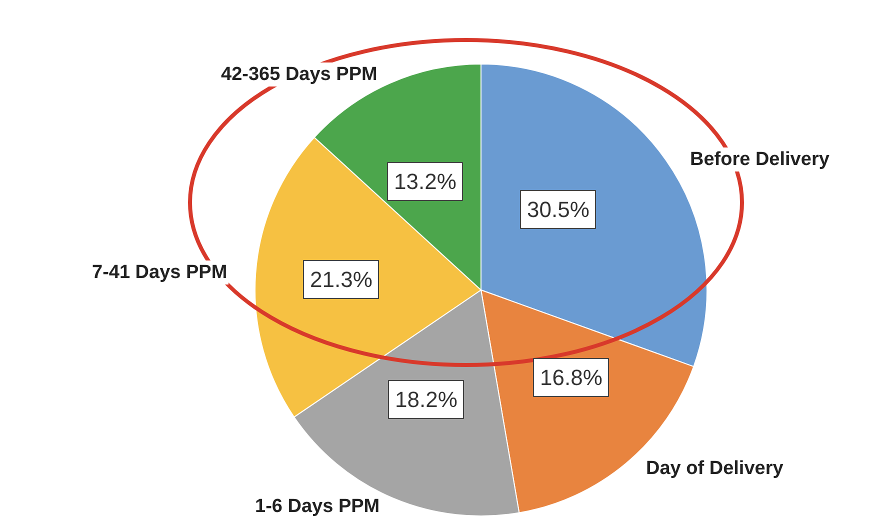 Image resolution: width=873 pixels, height=521 pixels. What do you see at coordinates (760, 159) in the screenshot?
I see `slice-label: Before Delivery` at bounding box center [760, 159].